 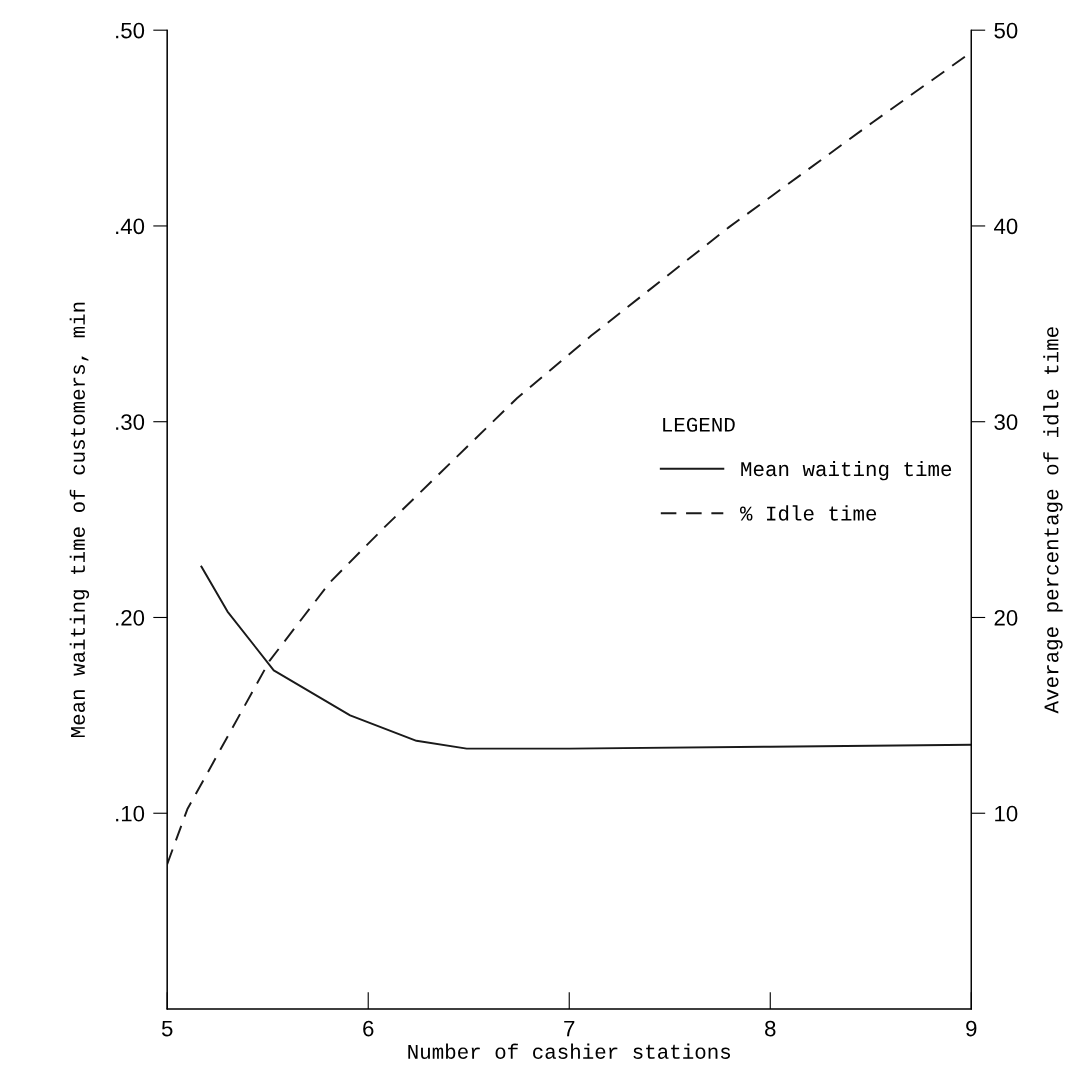 I want to click on legend-title: LEGEND, so click(x=699, y=424).